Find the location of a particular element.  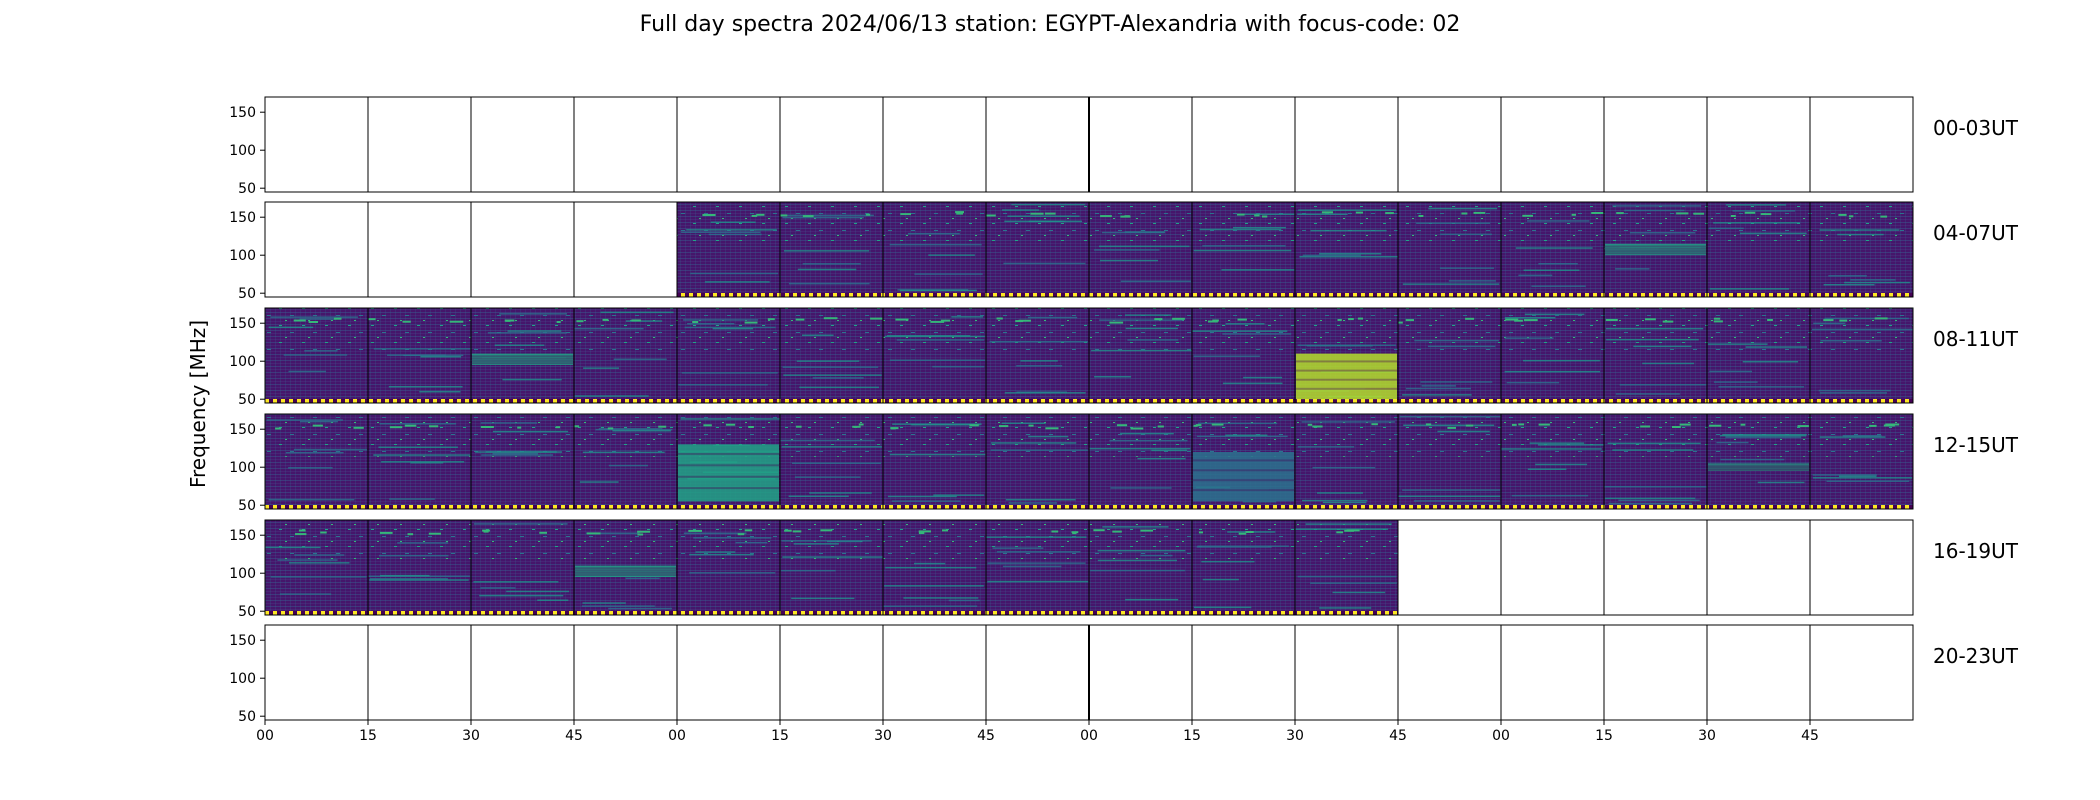

y-tick-label: 150 is located at coordinates (242, 218).